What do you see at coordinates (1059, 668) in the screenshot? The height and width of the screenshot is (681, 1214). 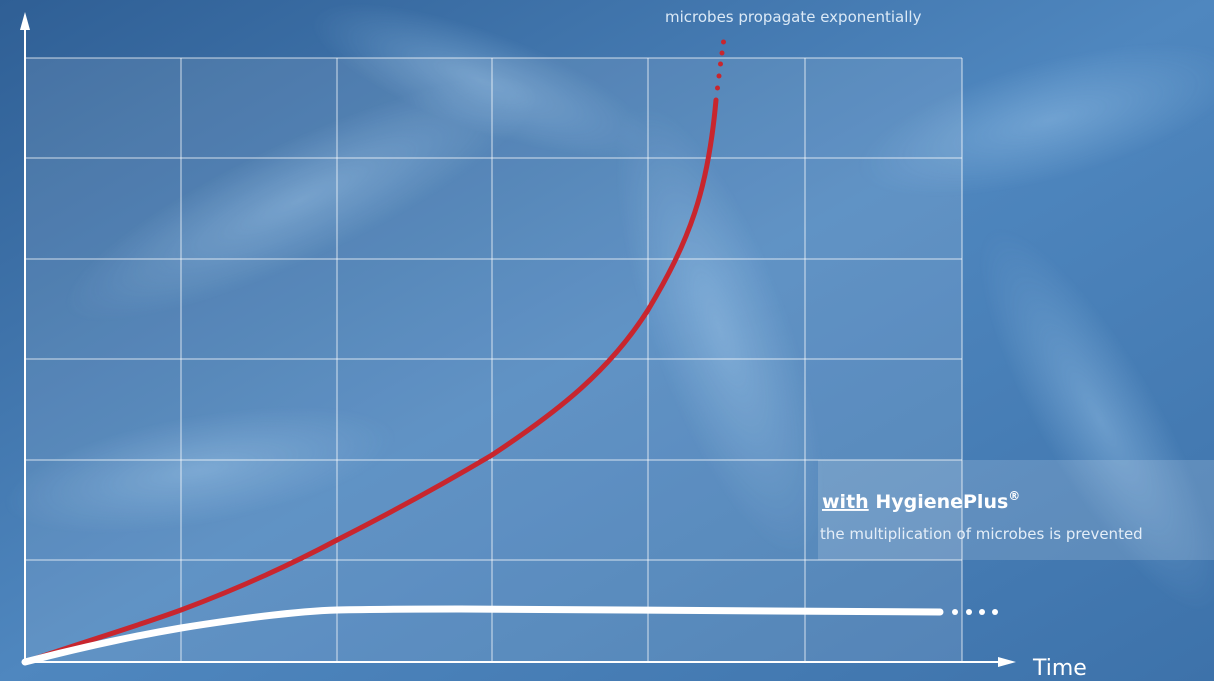 I see `x-axis-label: Time` at bounding box center [1059, 668].